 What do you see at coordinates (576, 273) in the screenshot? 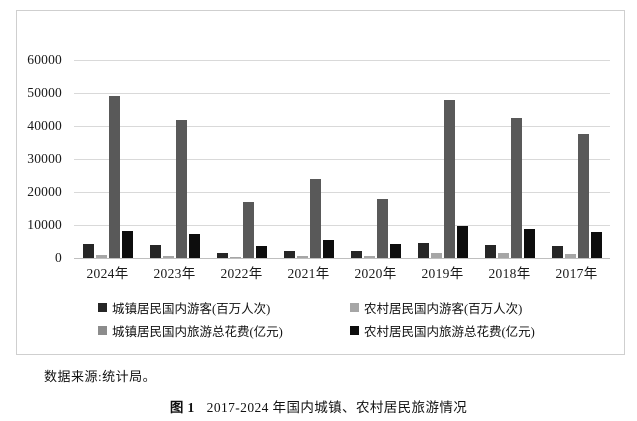
I see `x-tick-label: 2017年` at bounding box center [576, 273].